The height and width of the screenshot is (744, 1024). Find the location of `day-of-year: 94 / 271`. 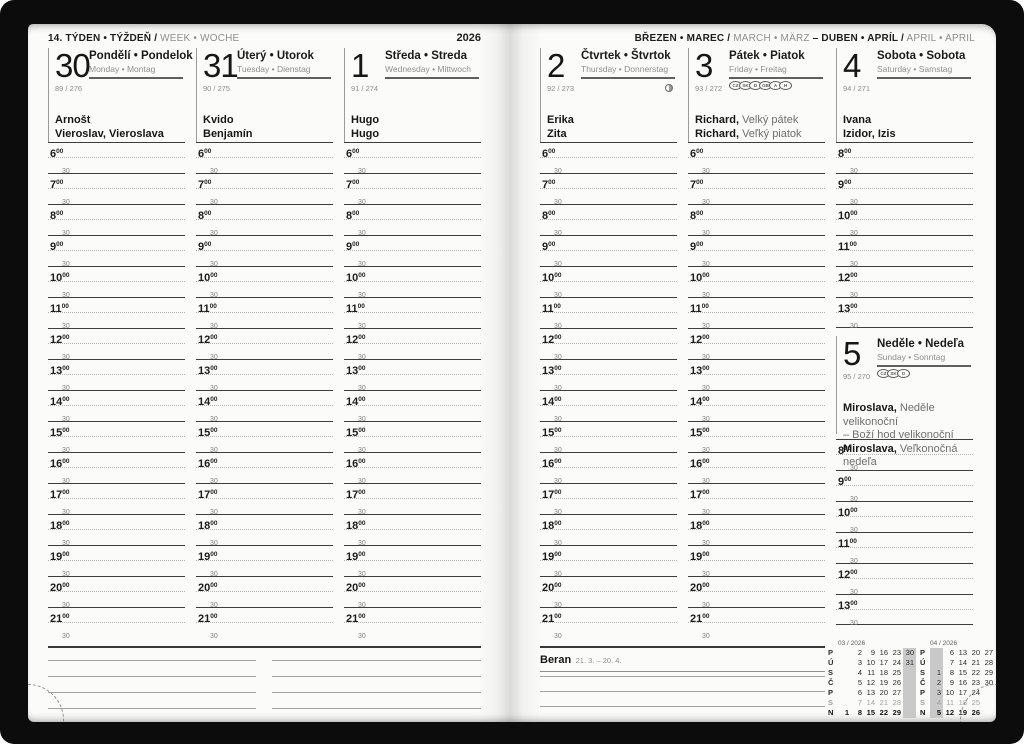

day-of-year: 94 / 271 is located at coordinates (857, 88).